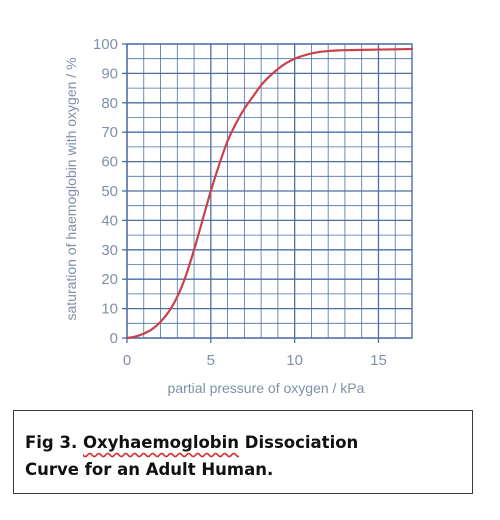 The width and height of the screenshot is (500, 520). What do you see at coordinates (378, 360) in the screenshot?
I see `x-tick-label: 15` at bounding box center [378, 360].